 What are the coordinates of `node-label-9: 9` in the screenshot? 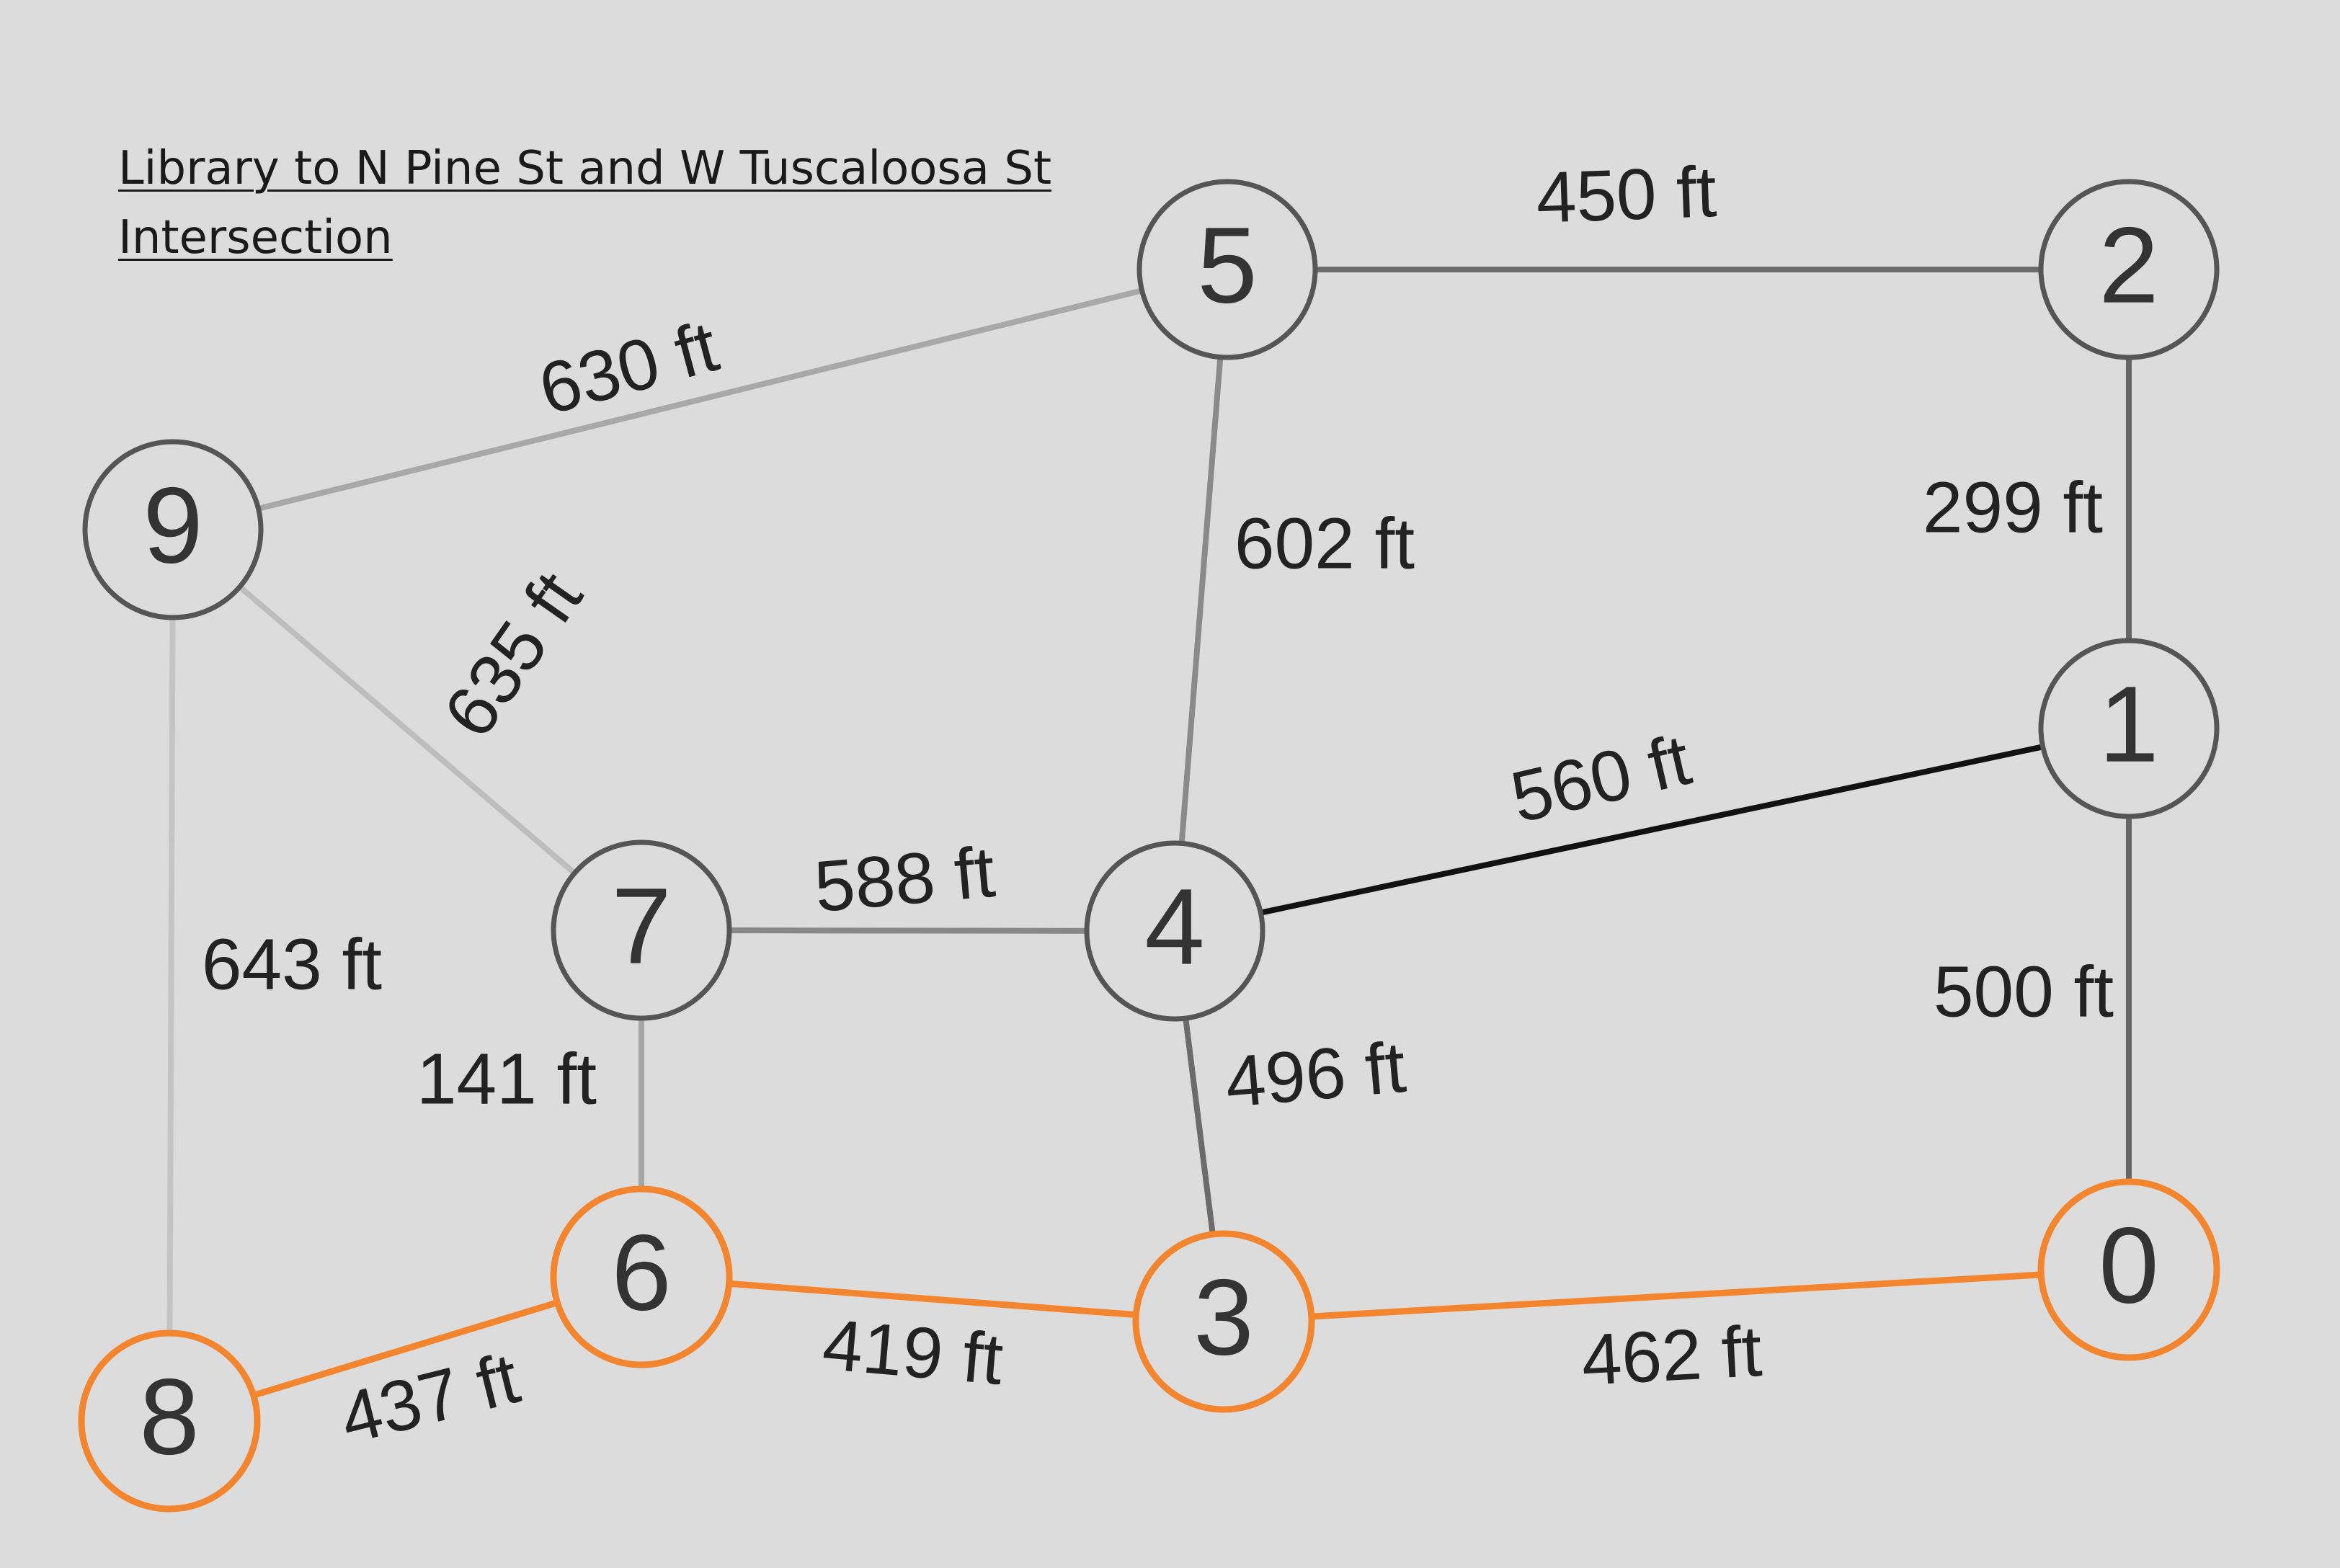 It's located at (173, 525).